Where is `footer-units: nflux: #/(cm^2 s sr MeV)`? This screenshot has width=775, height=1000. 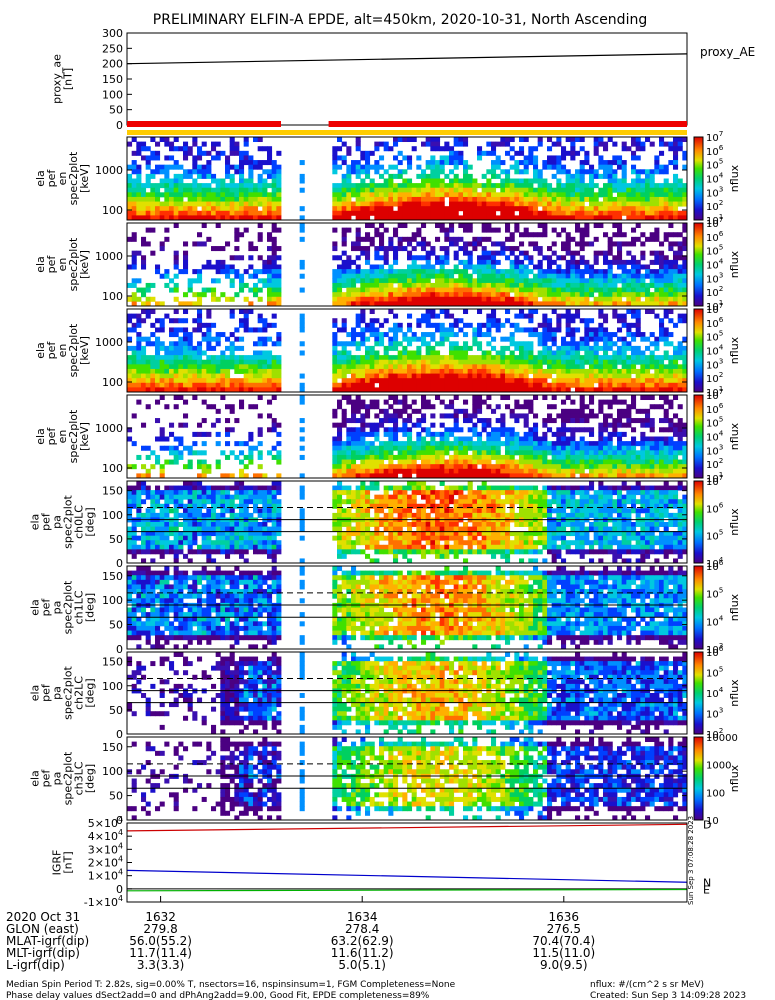 footer-units: nflux: #/(cm^2 s sr MeV) is located at coordinates (647, 985).